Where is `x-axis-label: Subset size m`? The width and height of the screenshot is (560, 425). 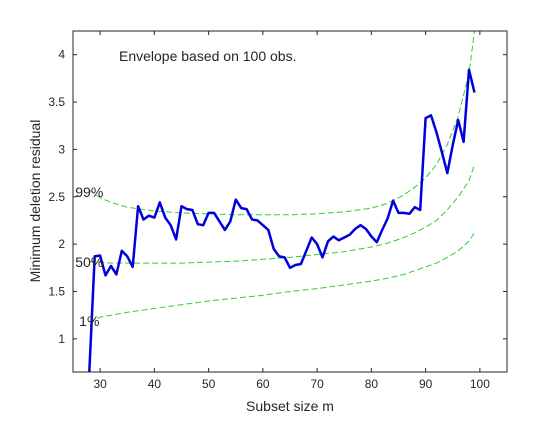
x-axis-label: Subset size m is located at coordinates (290, 406).